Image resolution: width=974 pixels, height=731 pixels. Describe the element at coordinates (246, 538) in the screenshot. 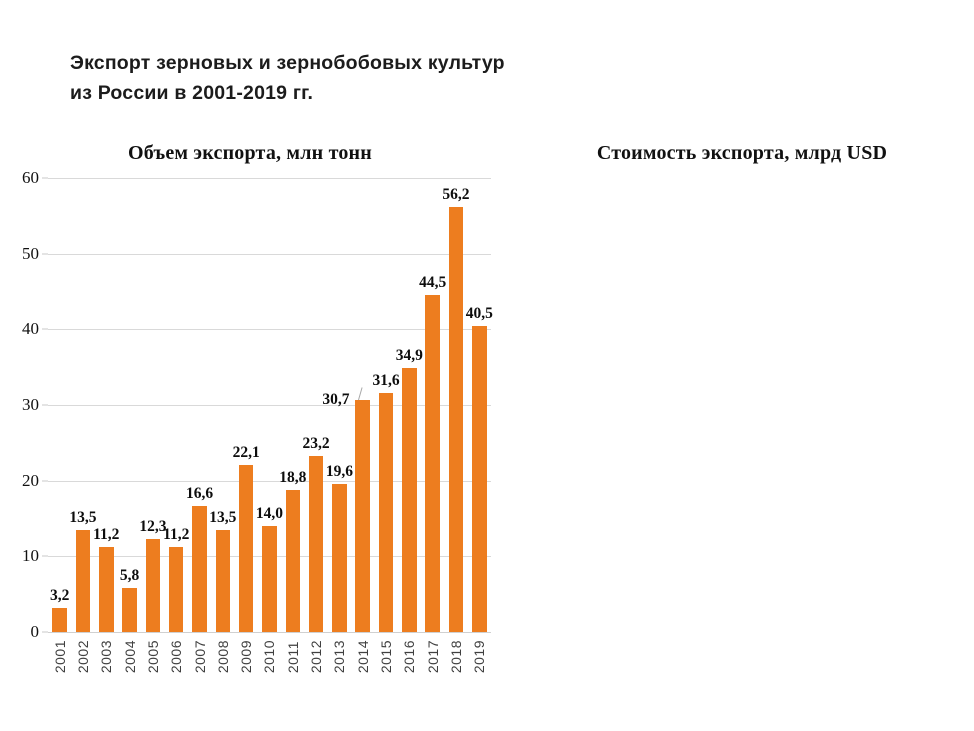

I see `bar: 22,1` at that location.